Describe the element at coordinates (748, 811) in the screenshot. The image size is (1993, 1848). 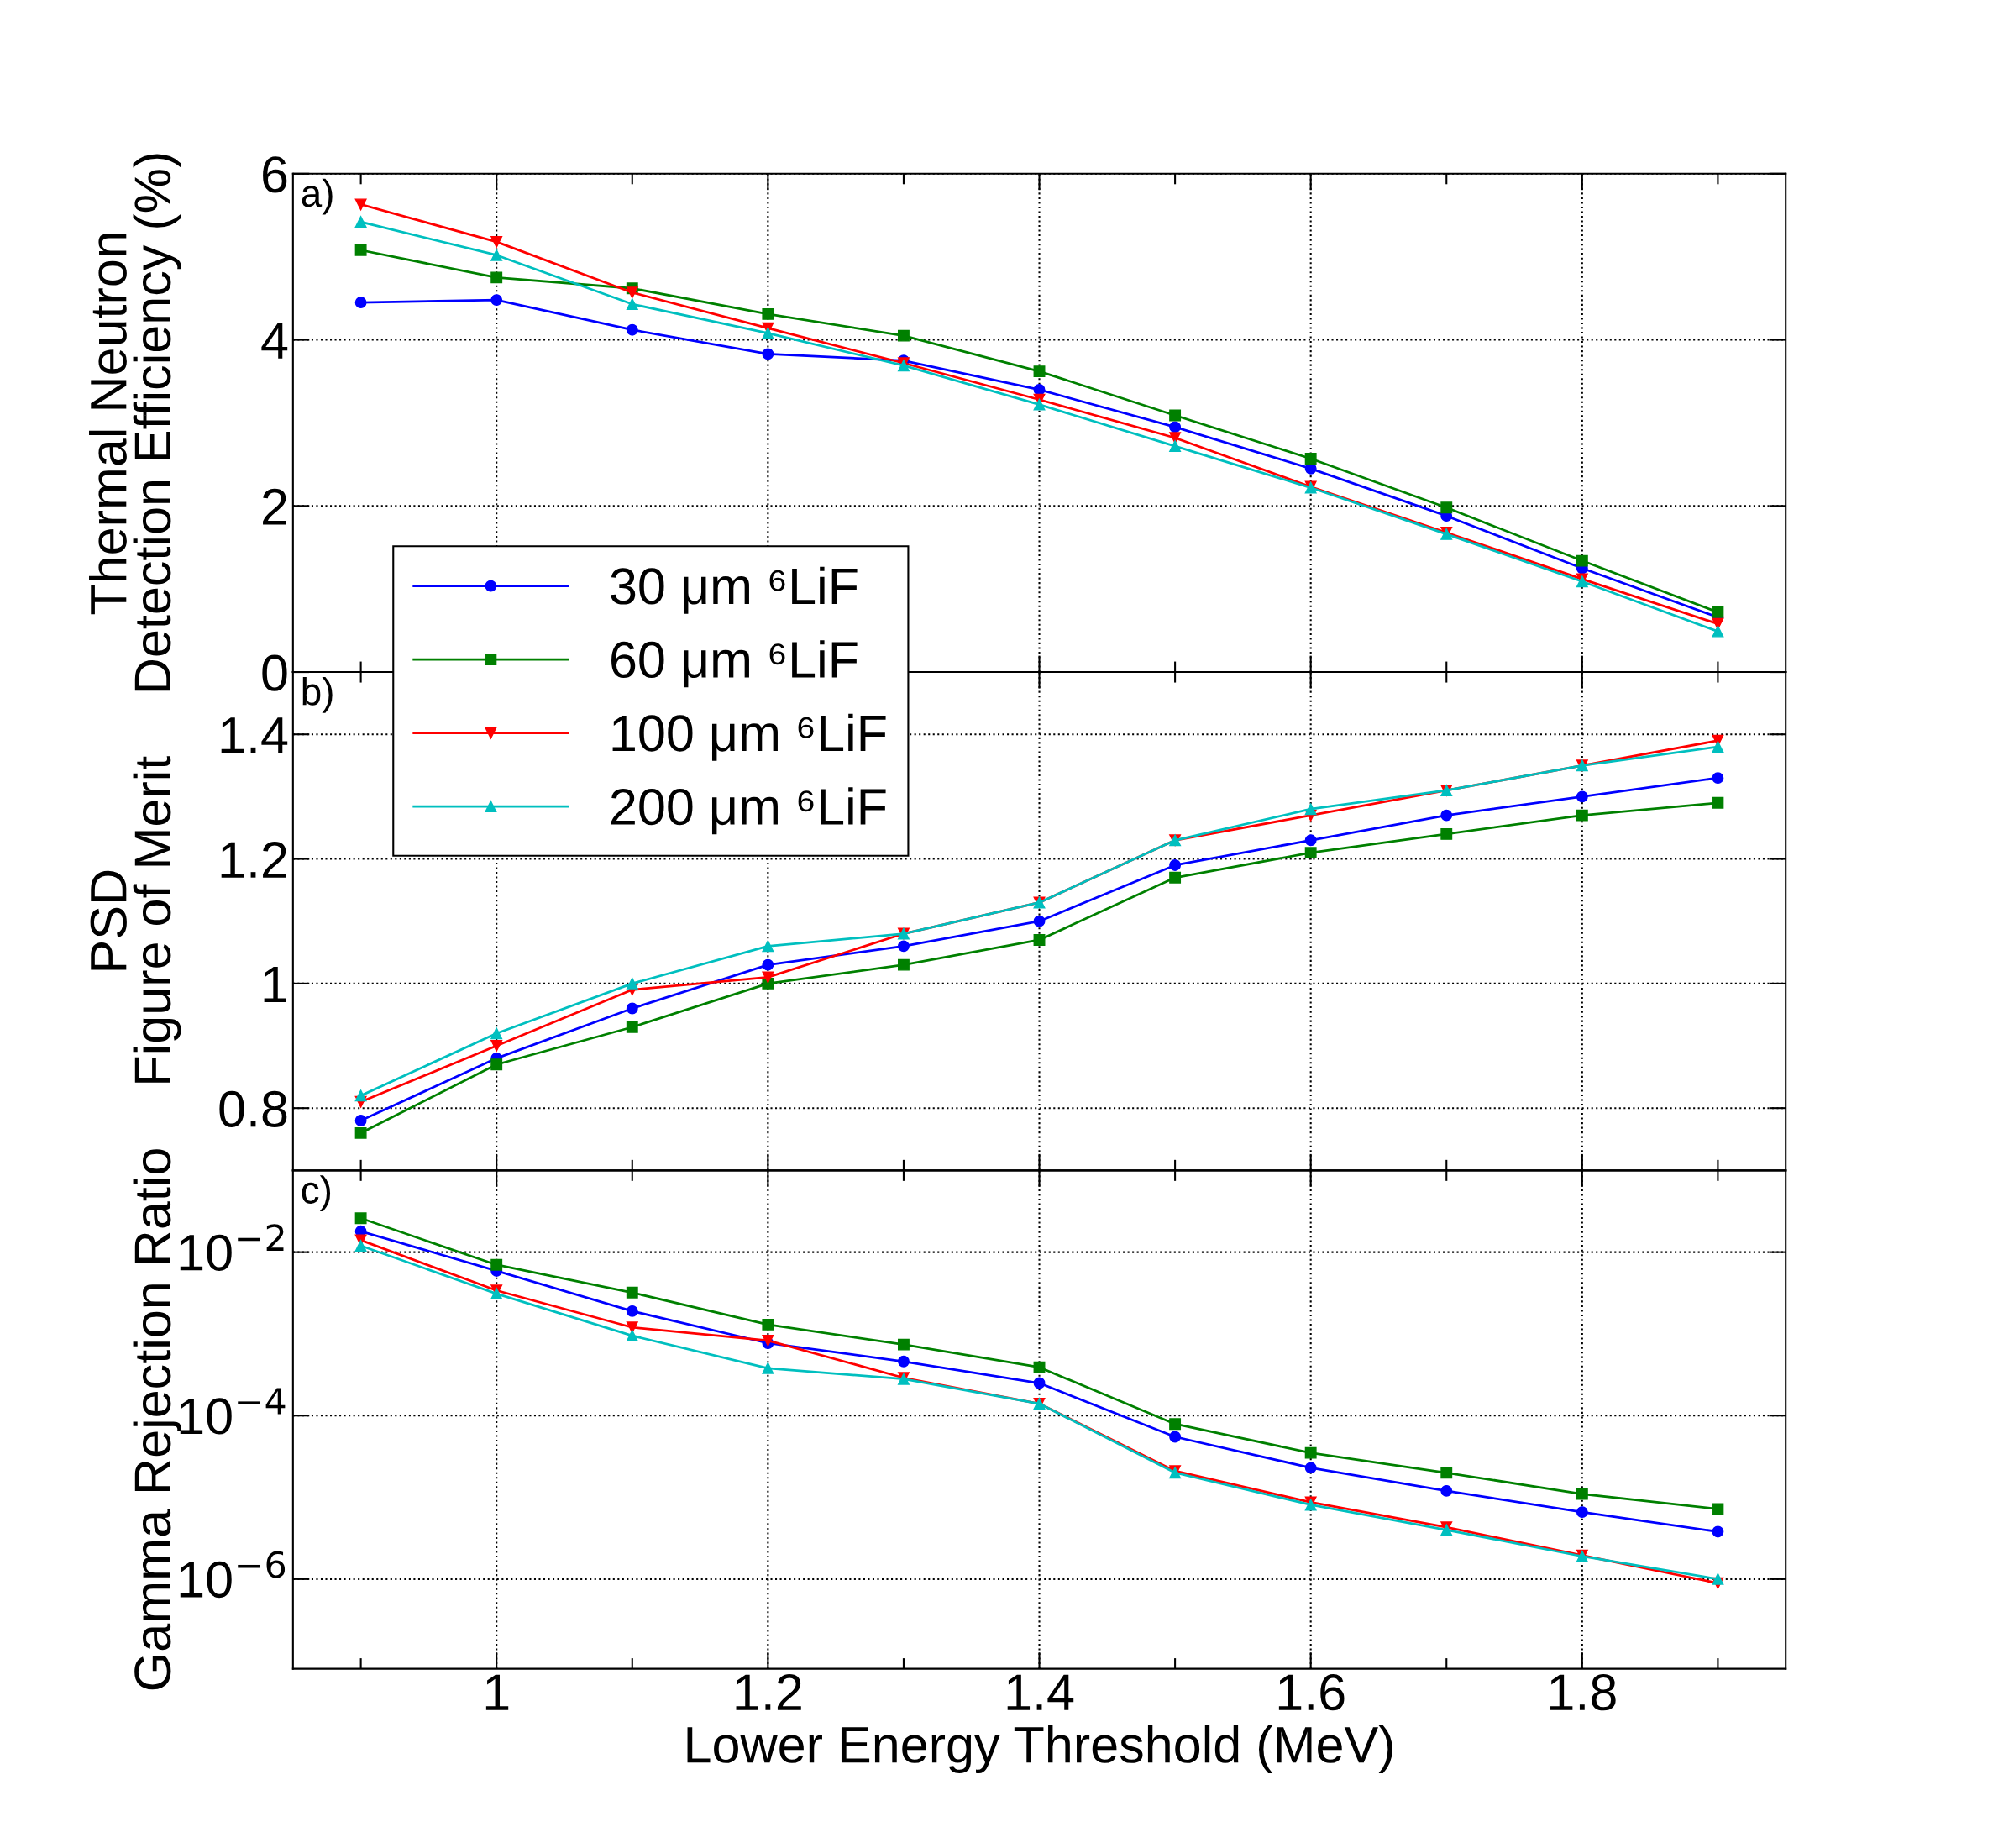
I see `legend-label: 200 μm ⁶LiF` at that location.